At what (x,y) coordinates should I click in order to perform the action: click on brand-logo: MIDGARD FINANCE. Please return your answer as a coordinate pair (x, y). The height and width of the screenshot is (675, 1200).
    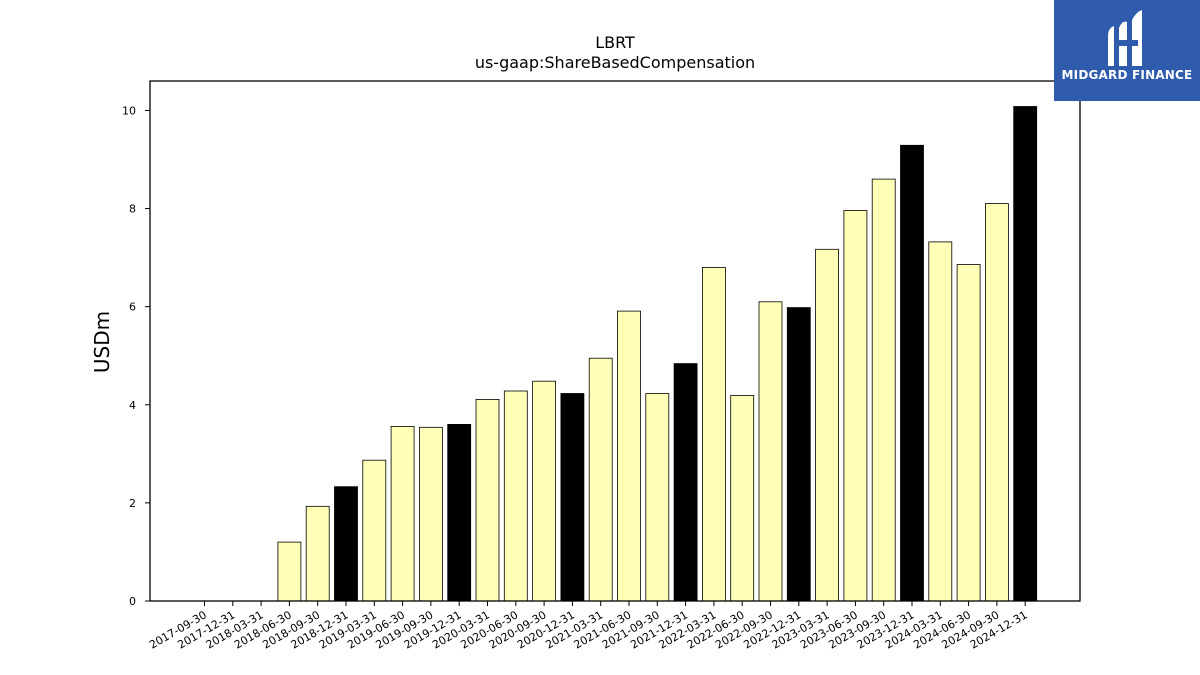
    Looking at the image, I should click on (1127, 50).